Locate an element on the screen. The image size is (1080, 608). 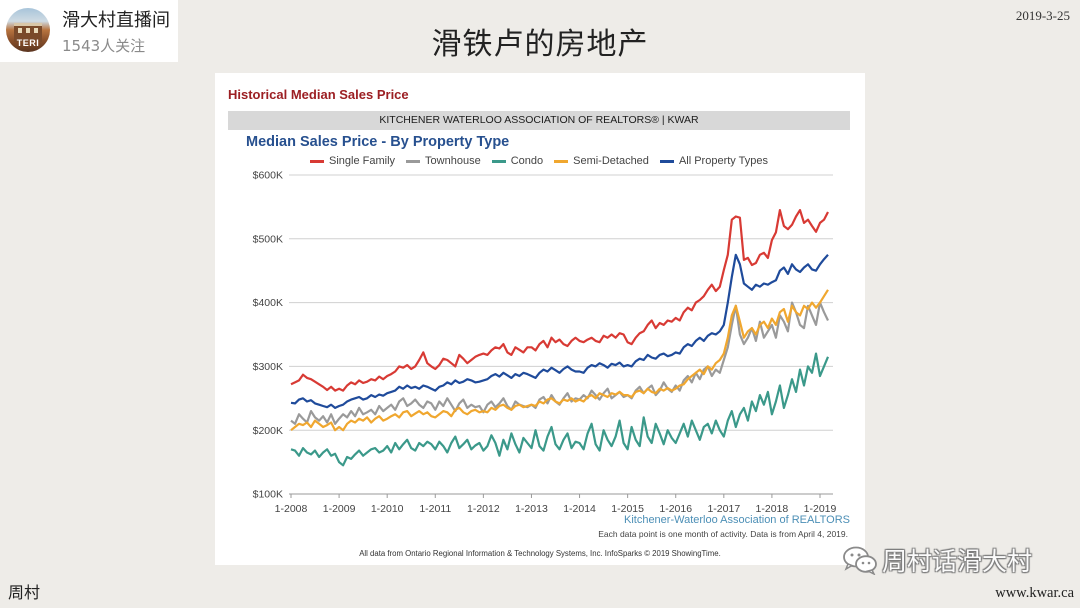
wechat-watermark: 周村话滑大村 is located at coordinates (937, 560).